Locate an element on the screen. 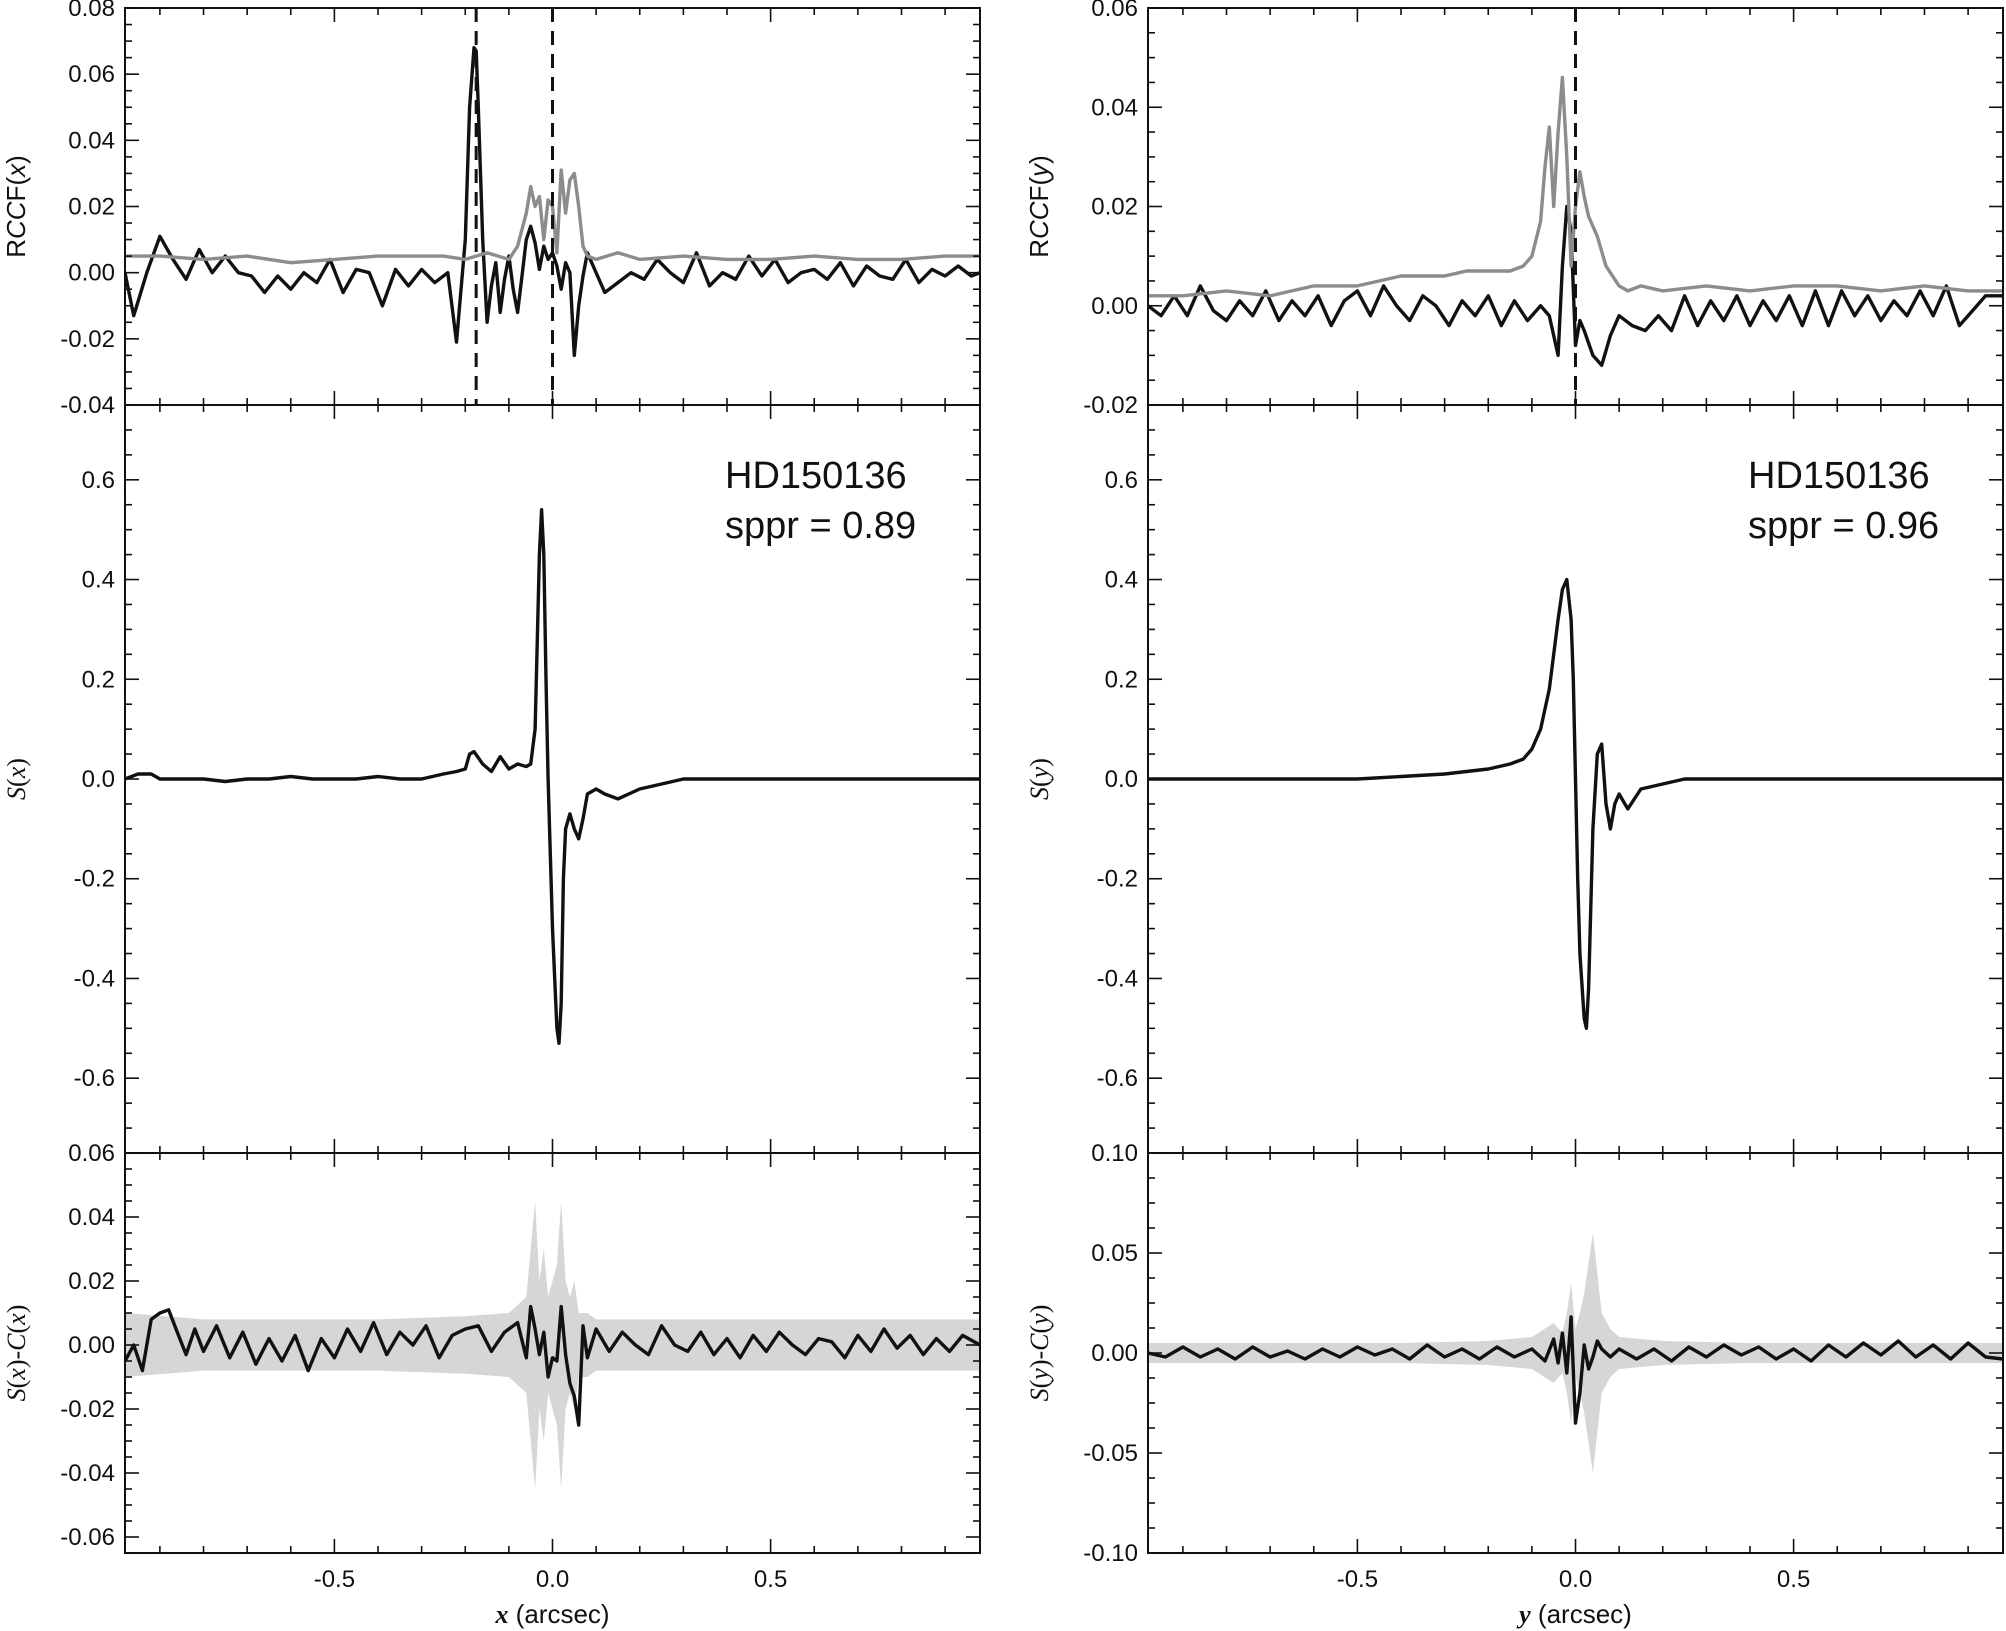  y-tick-label: 0.08 is located at coordinates (91, 11).